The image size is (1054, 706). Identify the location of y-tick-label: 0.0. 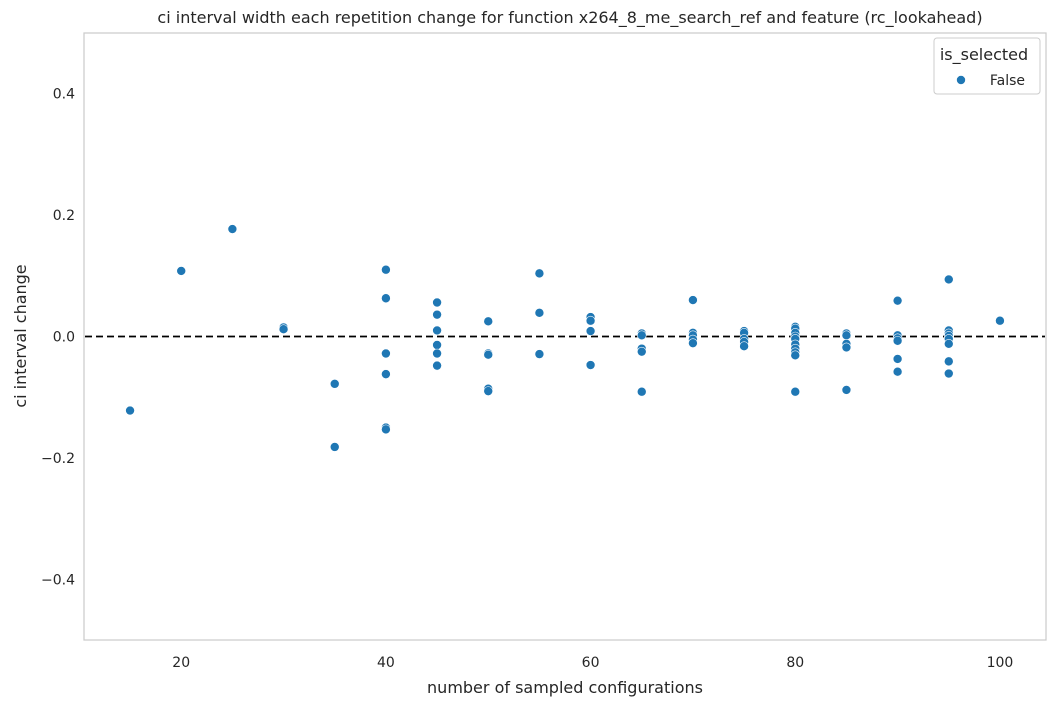
(64, 338).